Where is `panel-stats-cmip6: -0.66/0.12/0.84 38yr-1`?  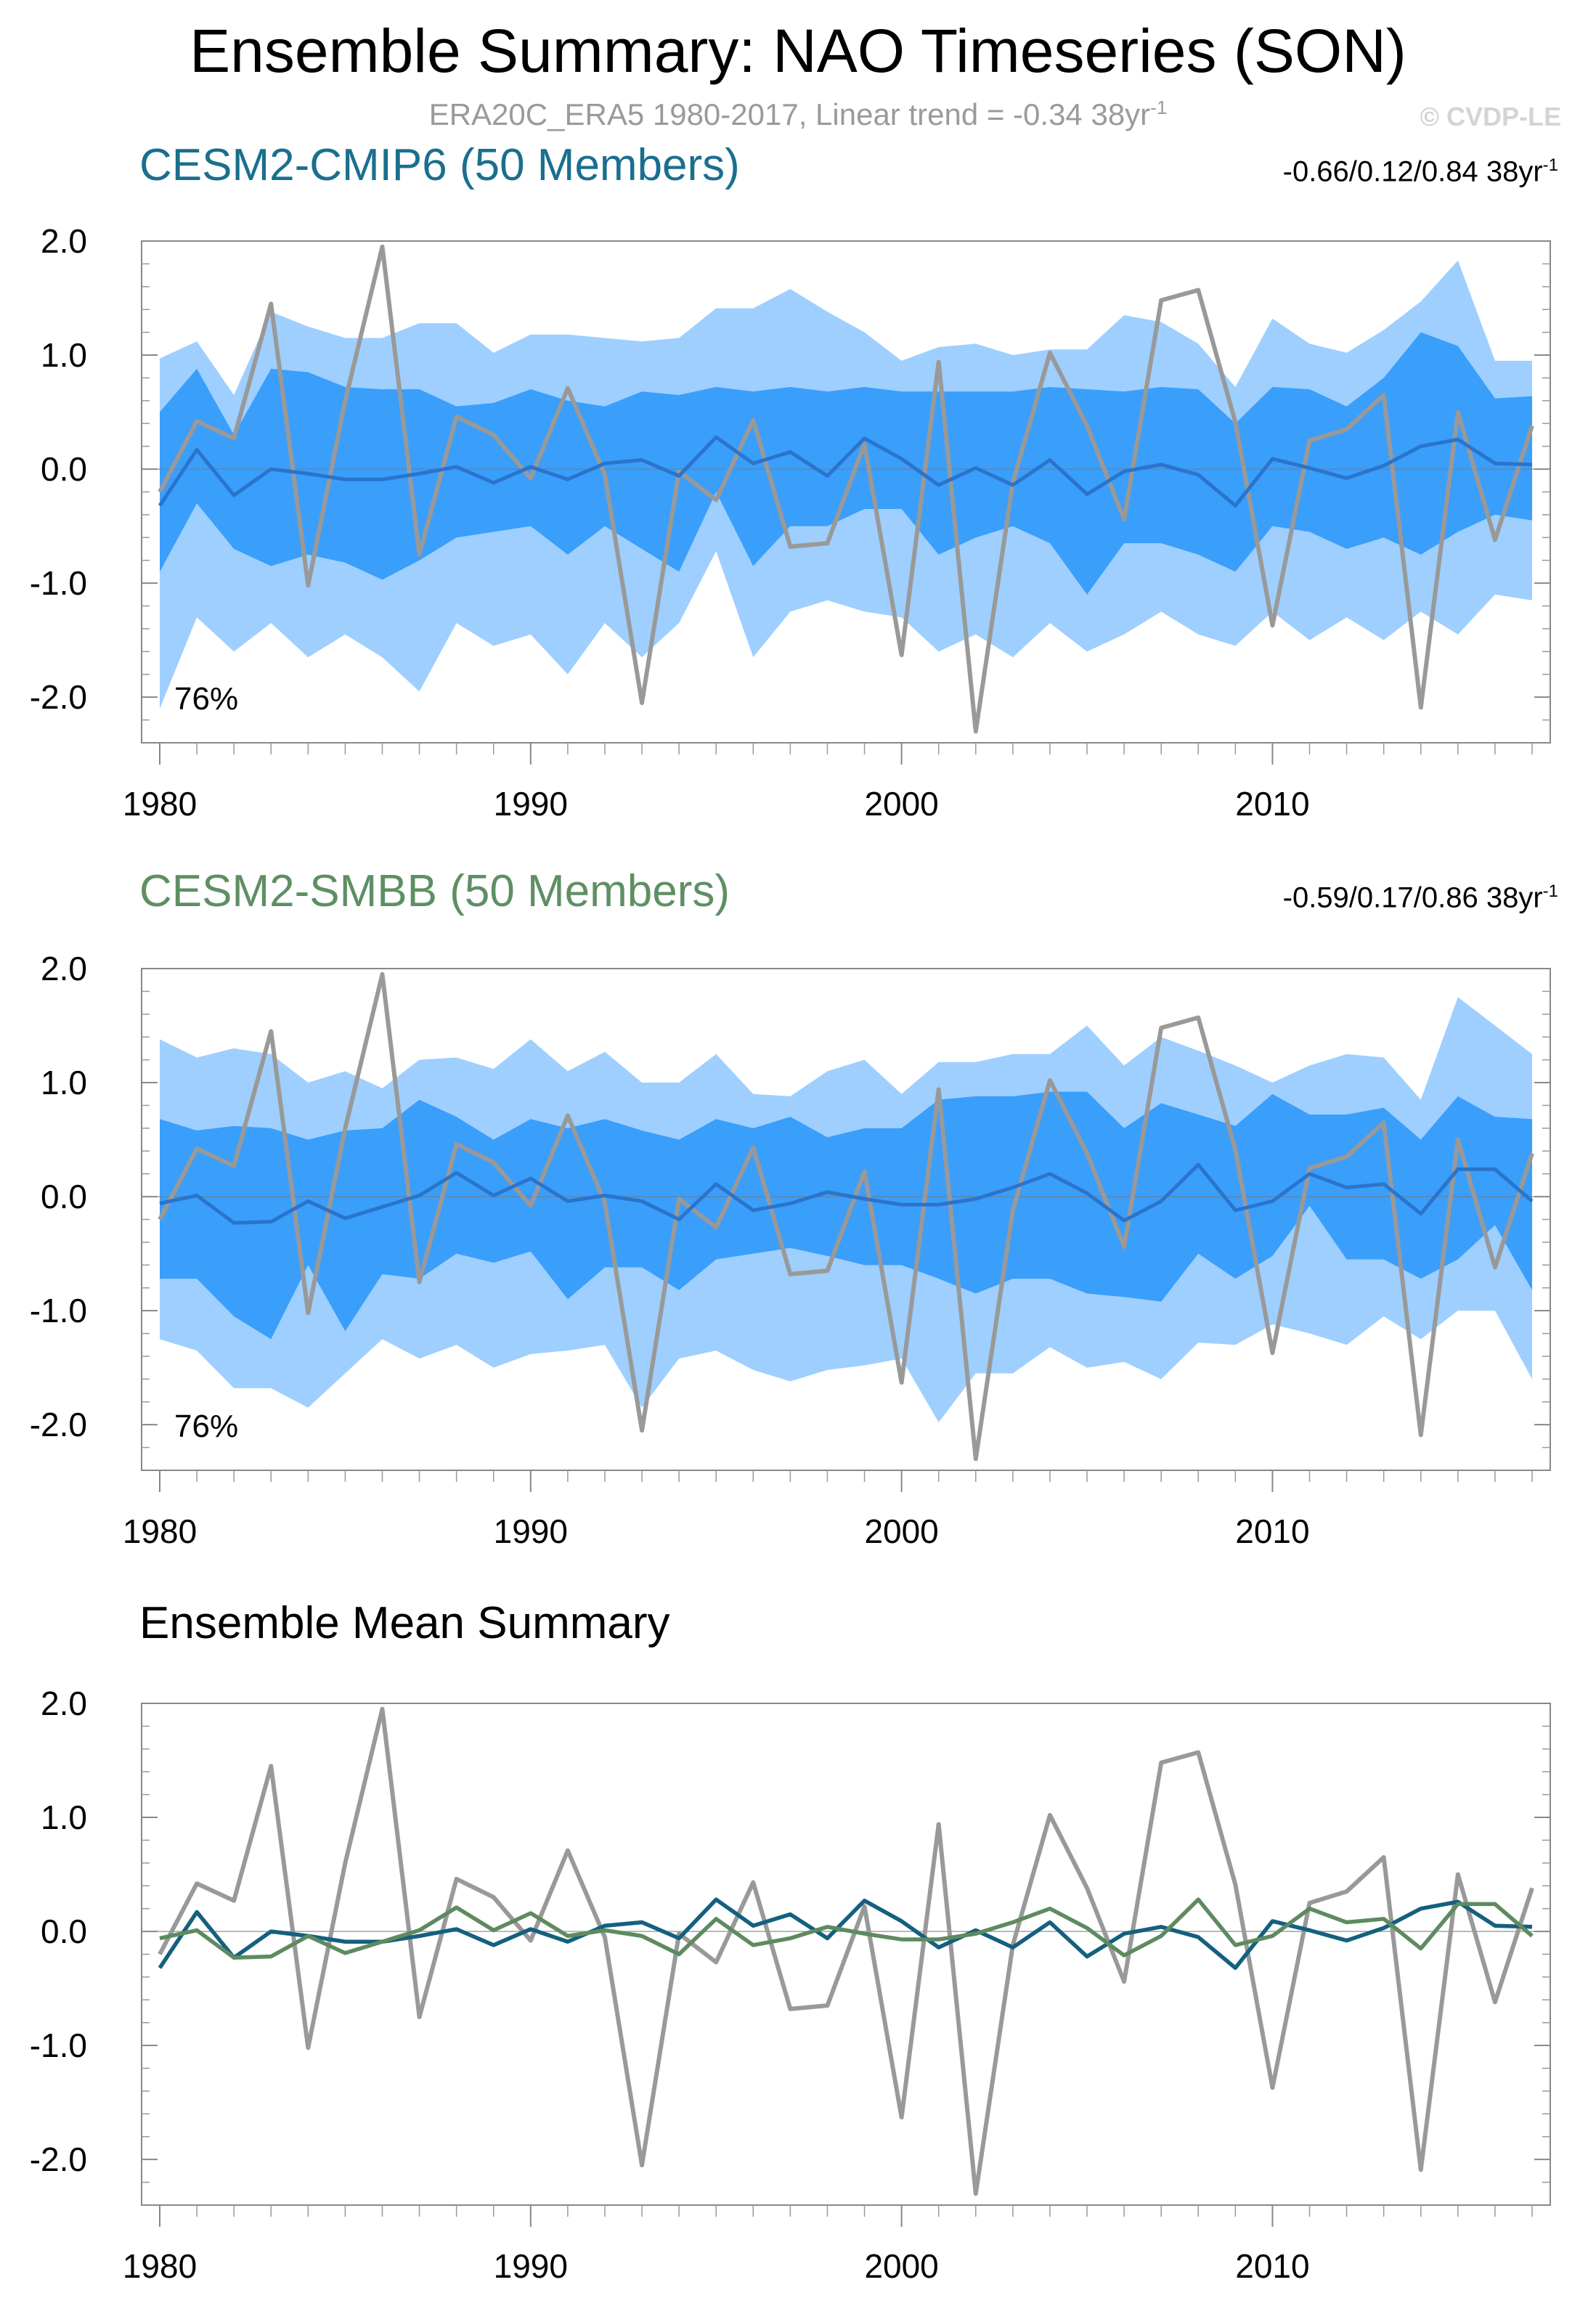 panel-stats-cmip6: -0.66/0.12/0.84 38yr-1 is located at coordinates (1420, 172).